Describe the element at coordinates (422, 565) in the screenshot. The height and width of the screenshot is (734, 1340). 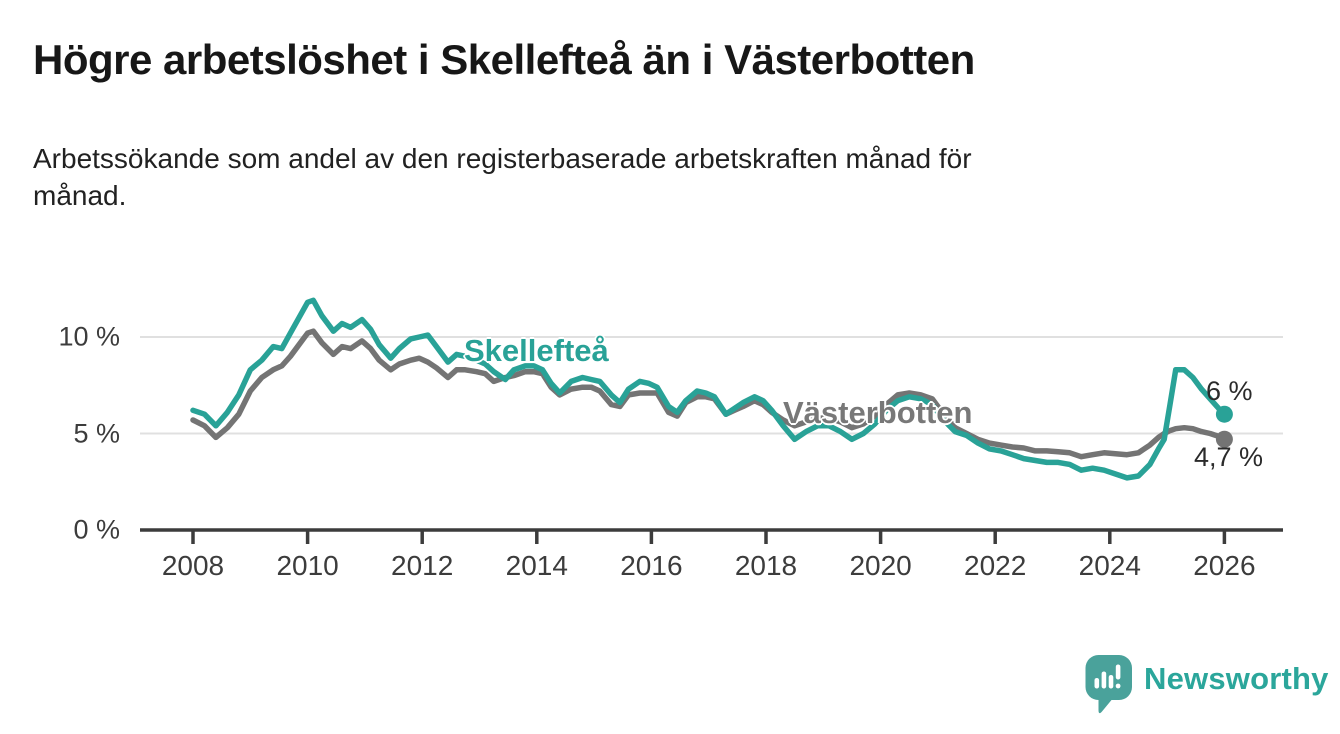
I see `x-tick-label-2012: 2012` at that location.